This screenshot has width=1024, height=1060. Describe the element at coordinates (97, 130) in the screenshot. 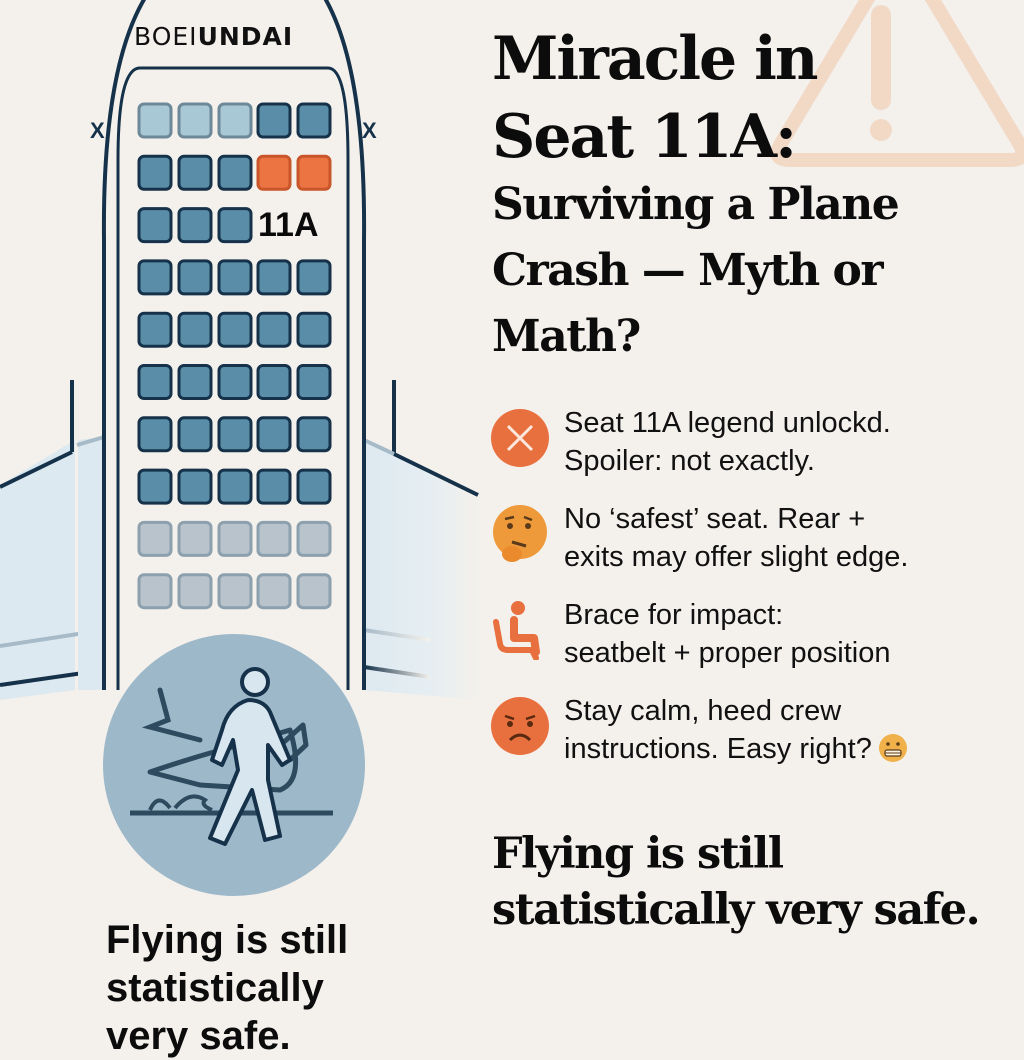

I see `exit-mark-left: X` at that location.